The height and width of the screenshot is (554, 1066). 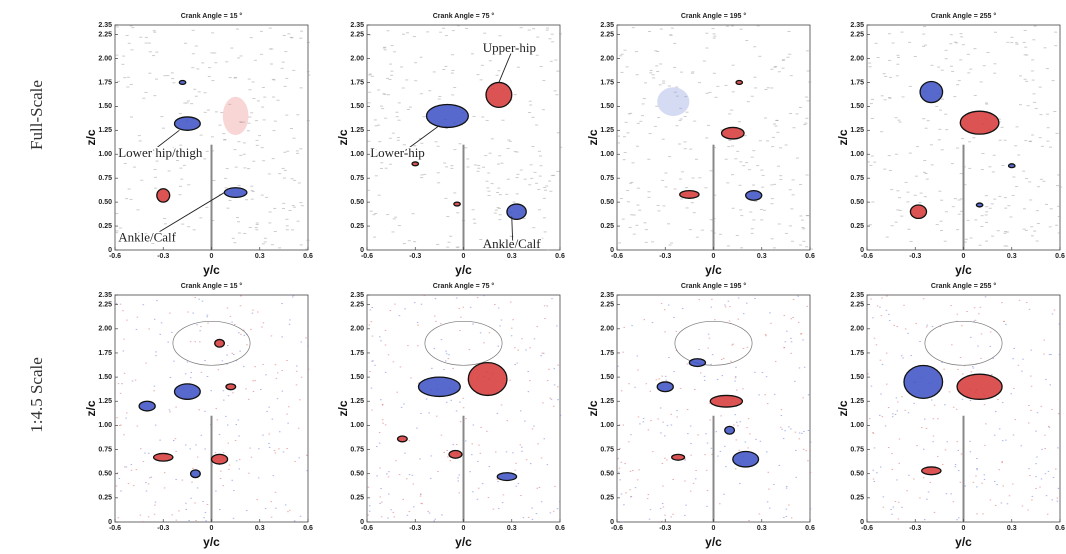 What do you see at coordinates (665, 256) in the screenshot?
I see `x-tick-label: -0.3` at bounding box center [665, 256].